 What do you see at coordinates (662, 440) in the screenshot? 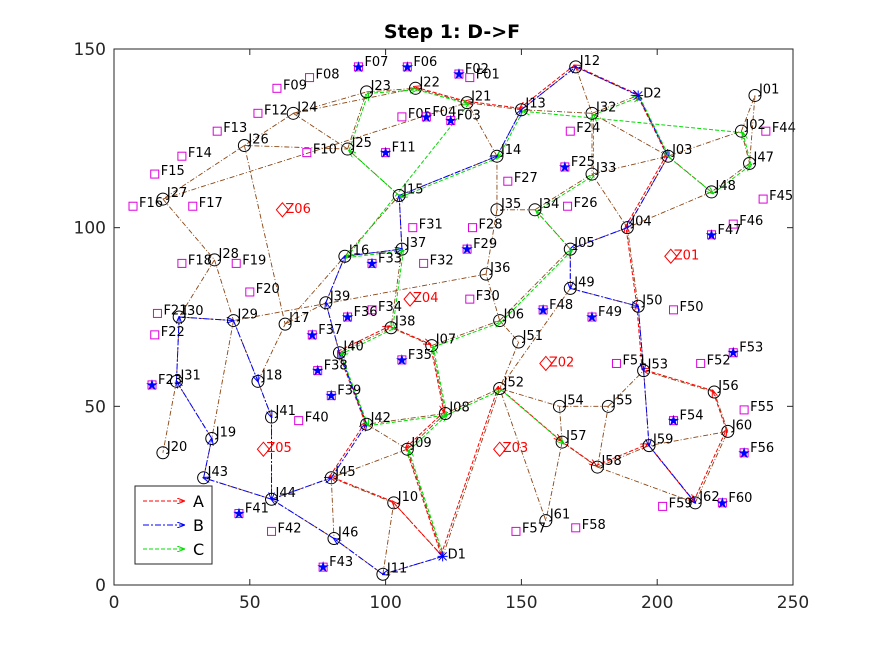
I see `junction-label: J59` at bounding box center [662, 440].